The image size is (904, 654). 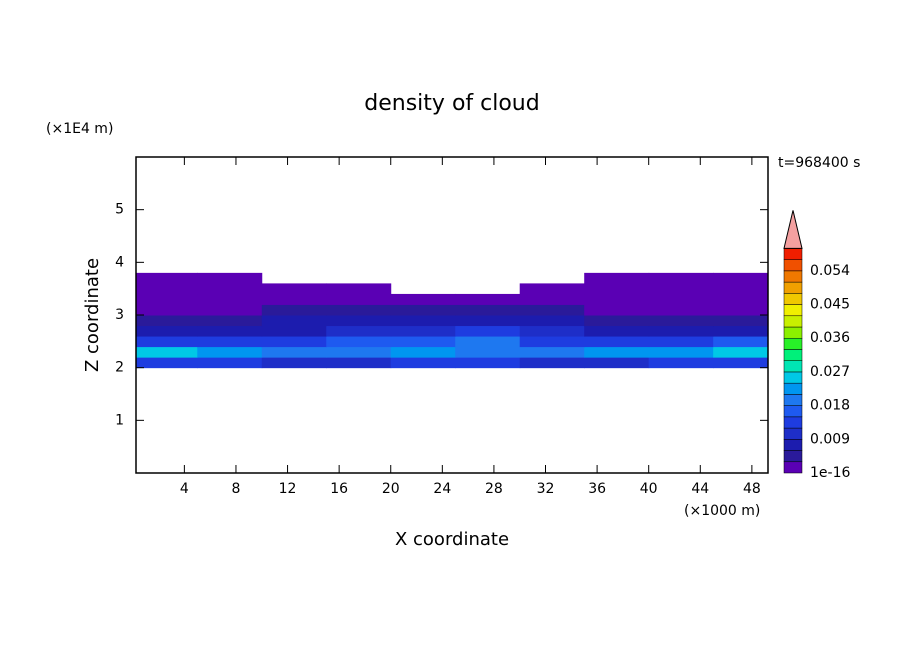 What do you see at coordinates (119, 420) in the screenshot?
I see `y-tick-label: 1` at bounding box center [119, 420].